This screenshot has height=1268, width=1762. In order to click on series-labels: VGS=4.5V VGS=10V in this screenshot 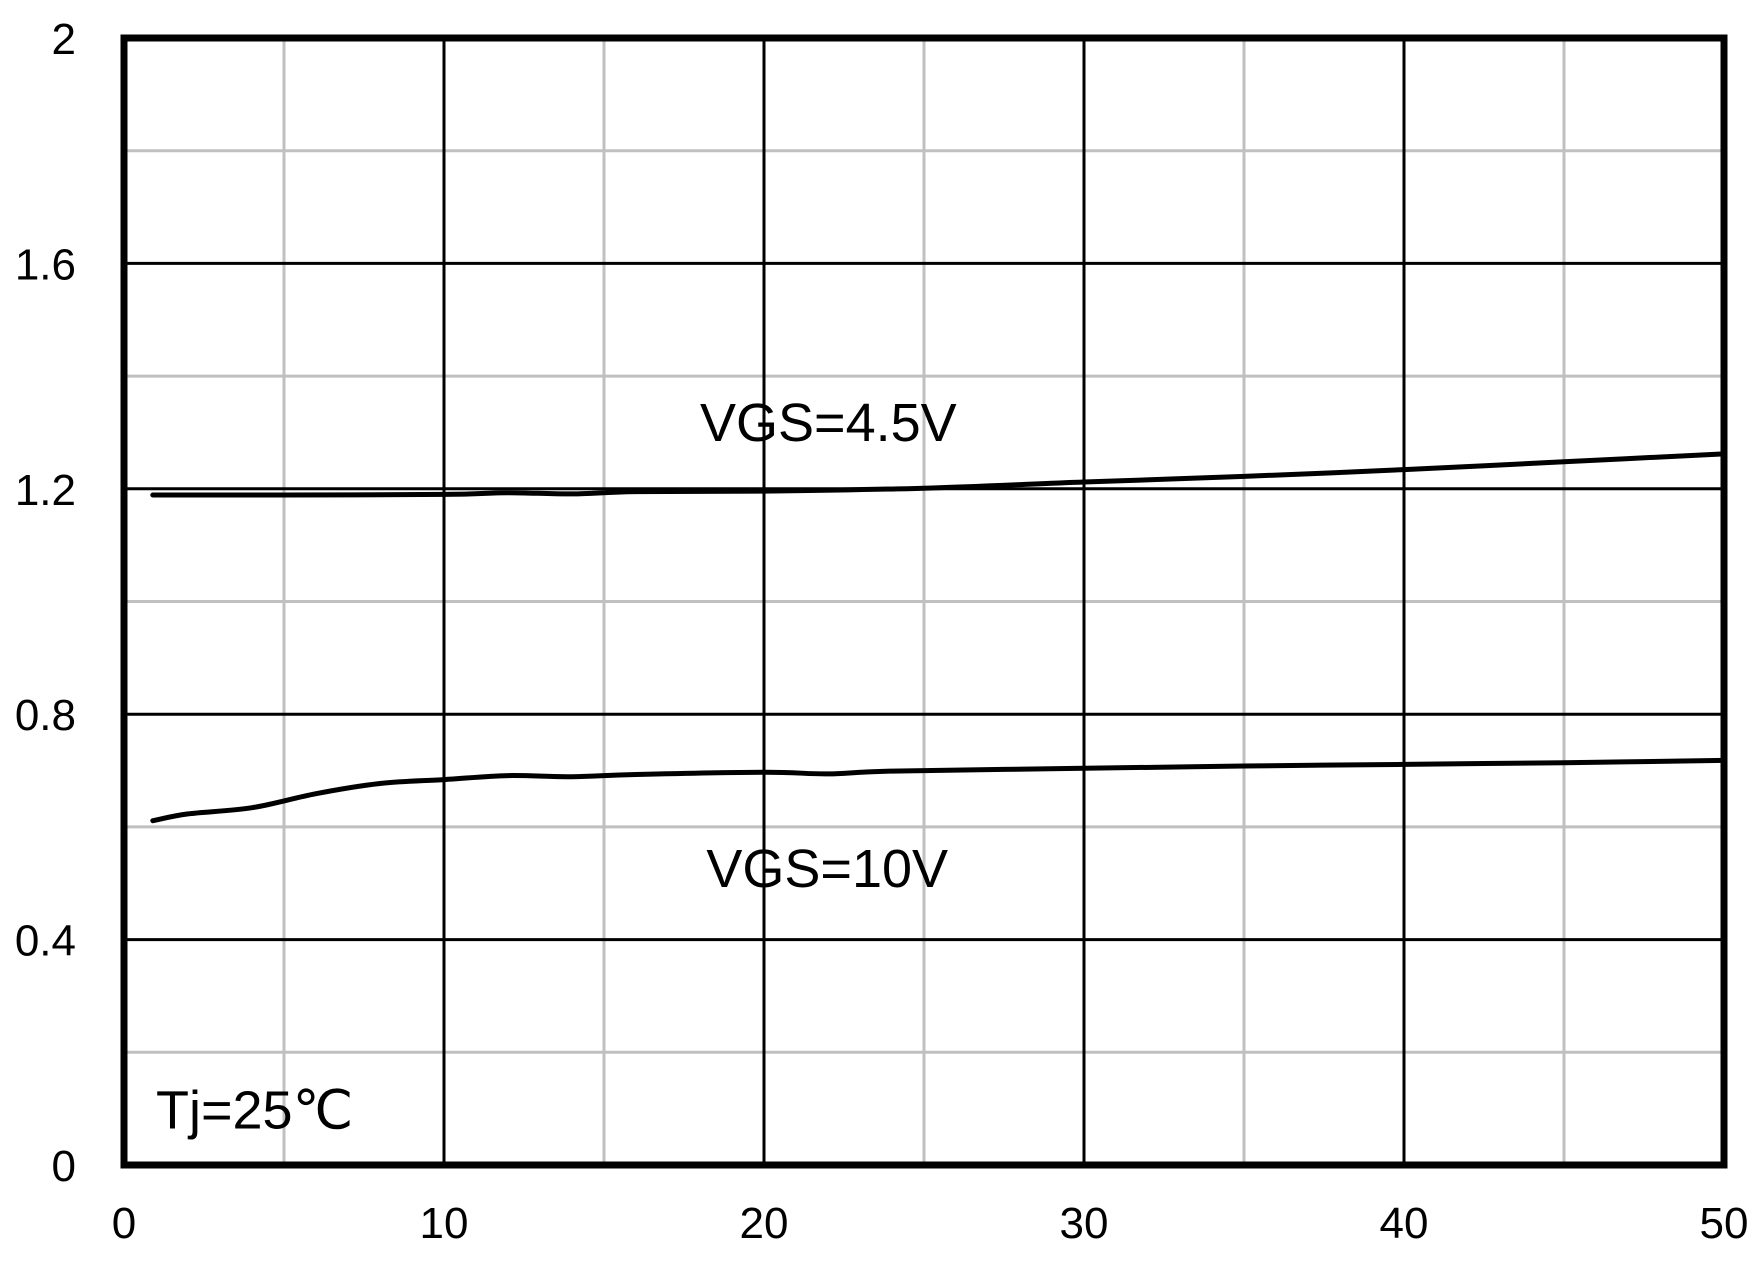, I will do `click(828, 646)`.